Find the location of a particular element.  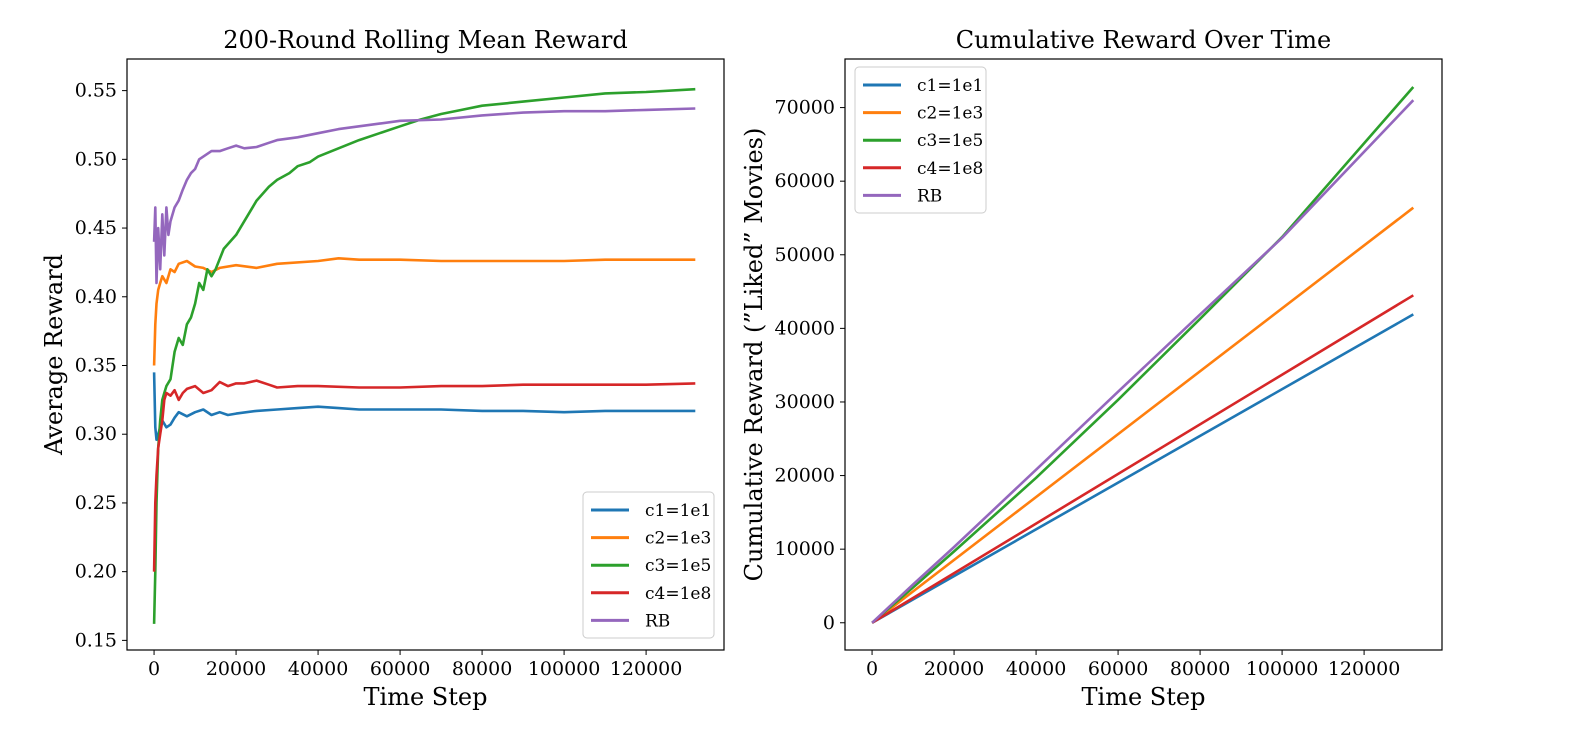

y-axis-label: Average Reward is located at coordinates (54, 355).